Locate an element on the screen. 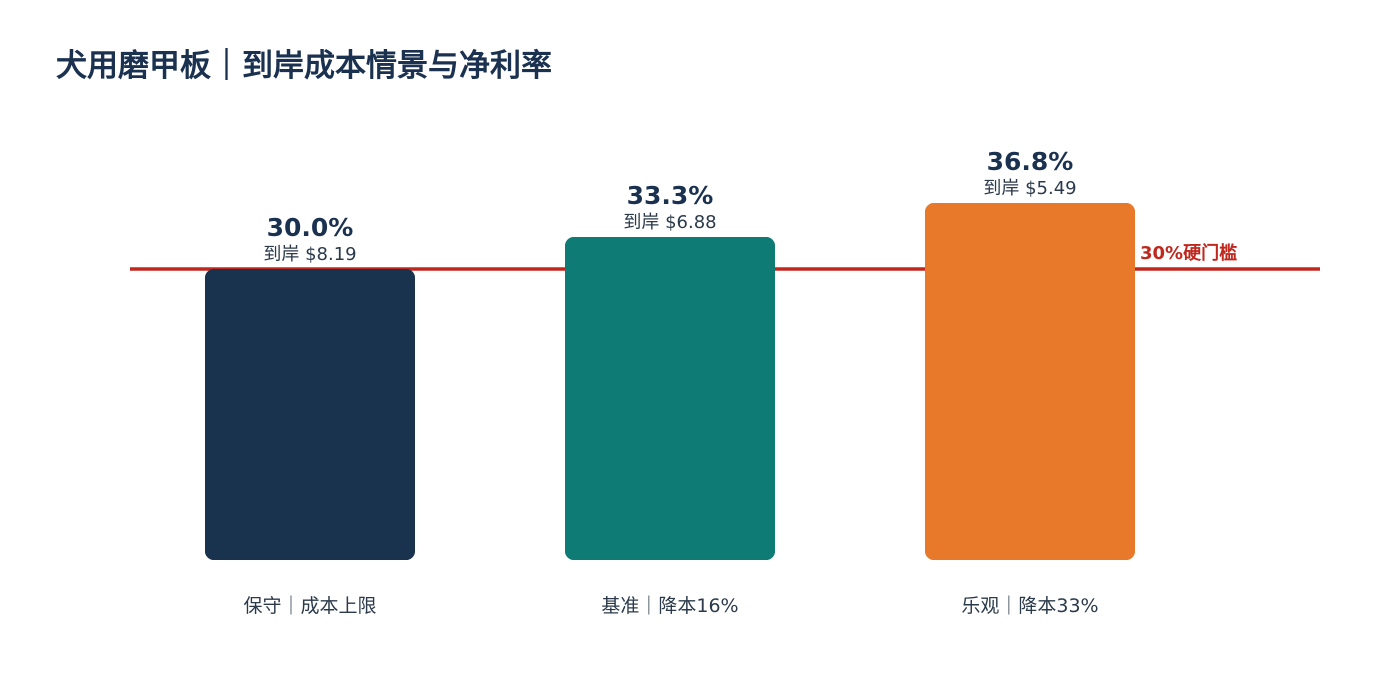 This screenshot has height=680, width=1400. landed-cost-label-2: 到岸 $6.88 is located at coordinates (669, 222).